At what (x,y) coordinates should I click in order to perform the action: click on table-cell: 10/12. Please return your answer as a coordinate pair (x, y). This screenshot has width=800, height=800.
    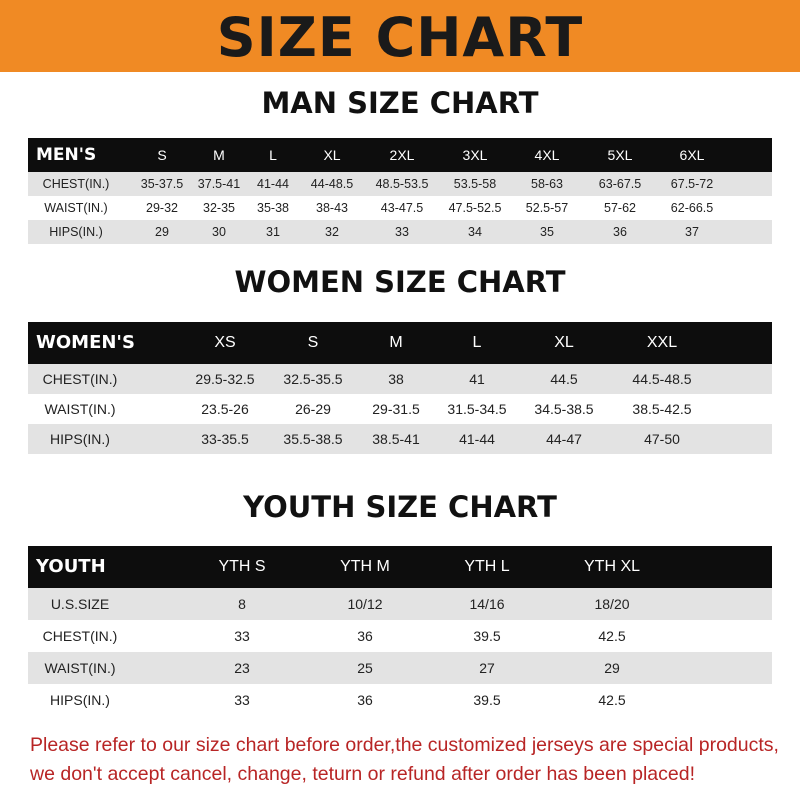
    Looking at the image, I should click on (365, 604).